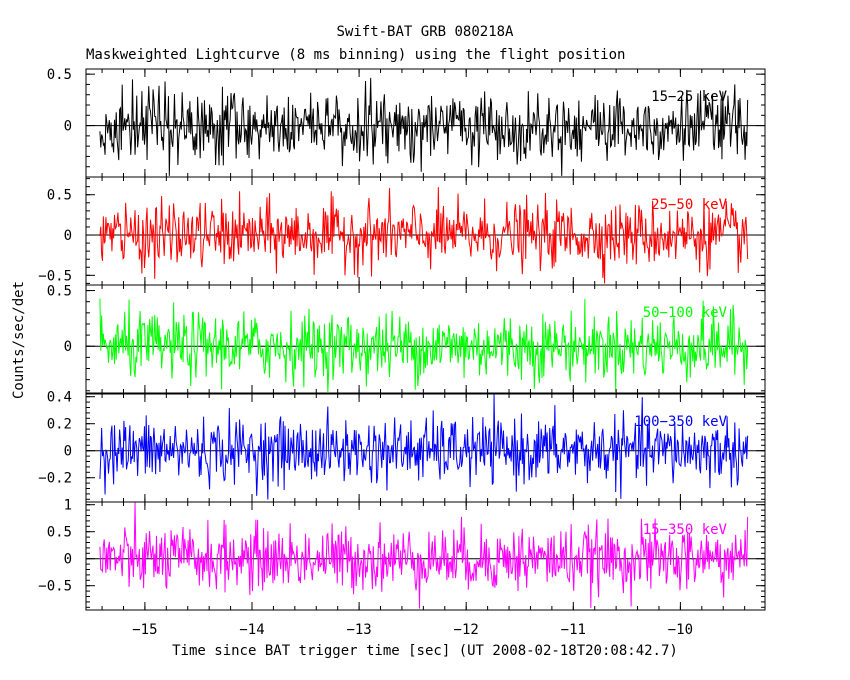 The width and height of the screenshot is (850, 680). I want to click on x-tick-label: −13, so click(358, 630).